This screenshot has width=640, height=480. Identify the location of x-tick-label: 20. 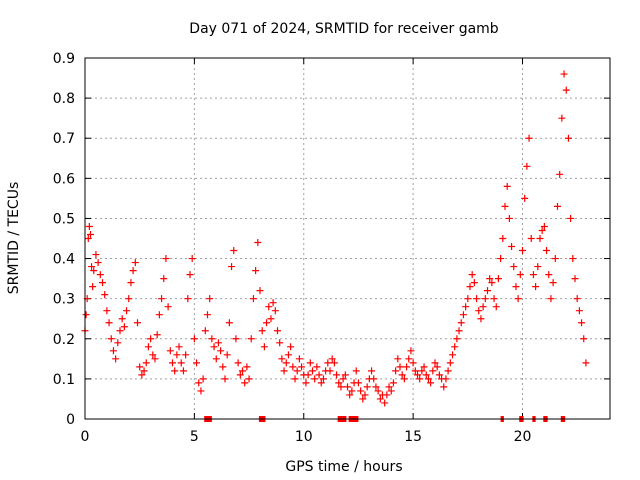
(523, 437).